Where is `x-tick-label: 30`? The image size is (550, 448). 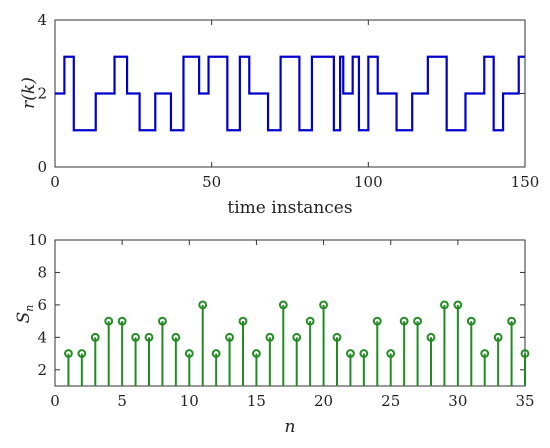 x-tick-label: 30 is located at coordinates (457, 401).